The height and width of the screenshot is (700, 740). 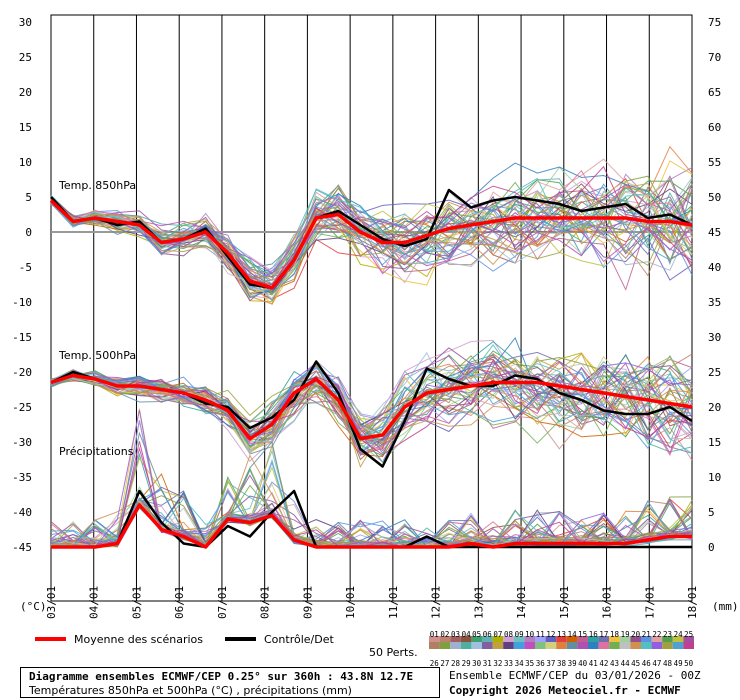 I want to click on x-tick-label: 09/01, so click(x=307, y=602).